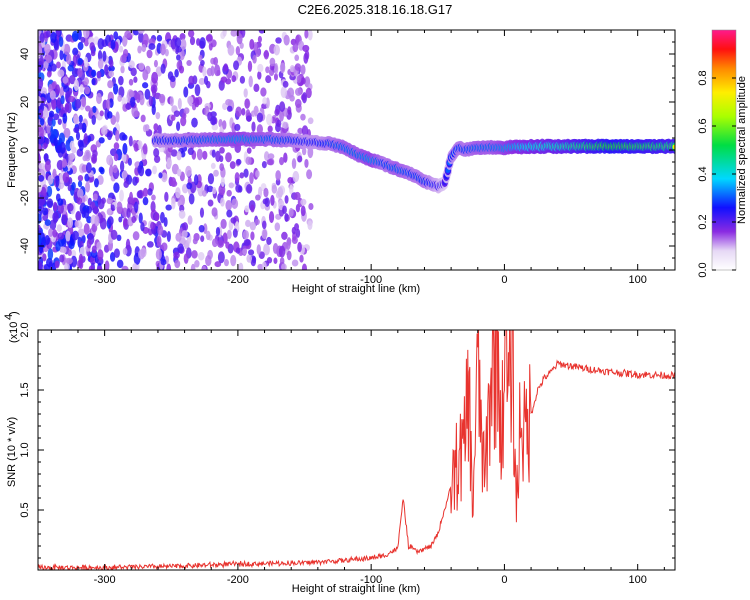  I want to click on snr-x-label: Height of straight line (km), so click(356, 589).